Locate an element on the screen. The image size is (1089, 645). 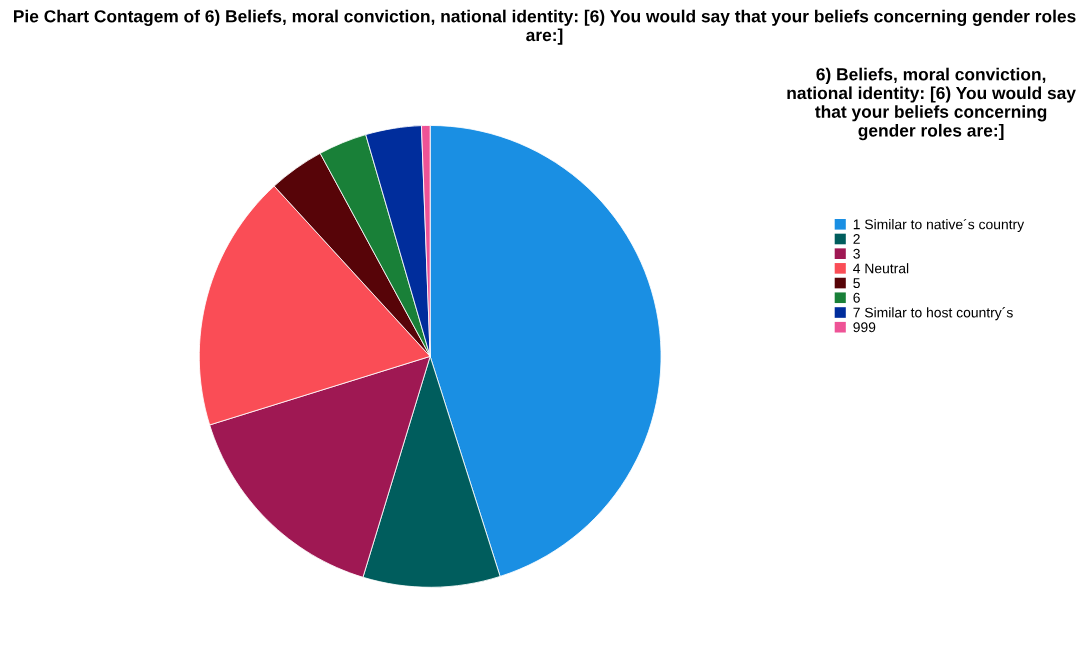
legend-label: 999 is located at coordinates (864, 327).